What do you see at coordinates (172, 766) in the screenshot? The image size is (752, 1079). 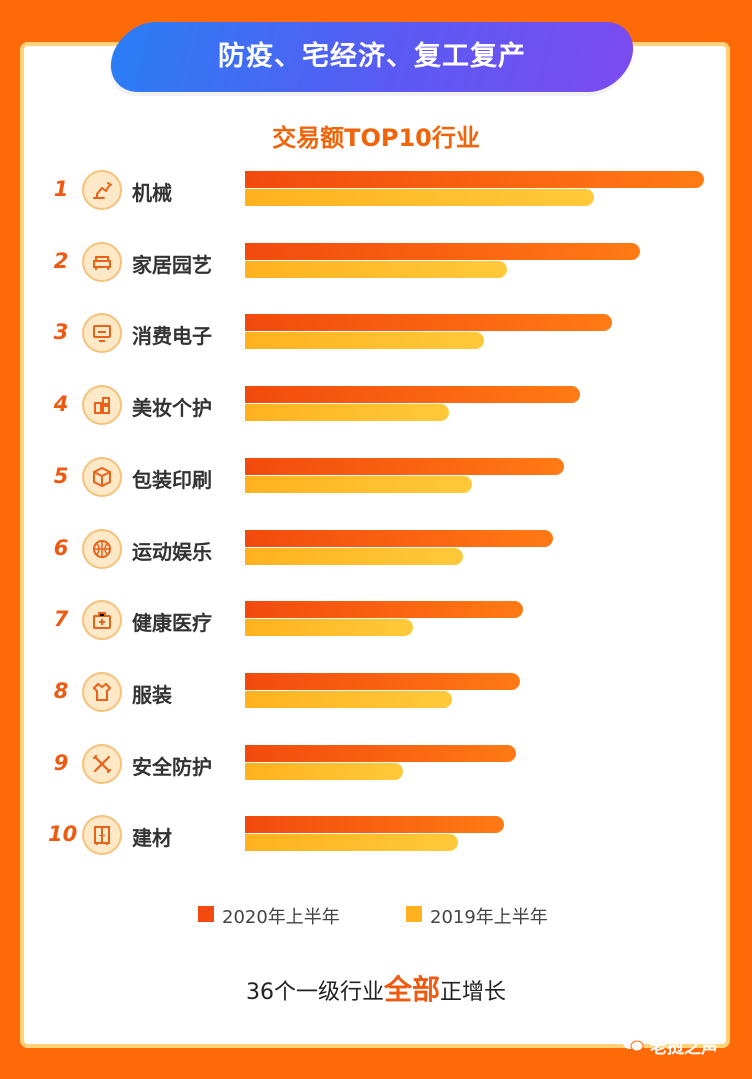 I see `category-label: 安全防护` at bounding box center [172, 766].